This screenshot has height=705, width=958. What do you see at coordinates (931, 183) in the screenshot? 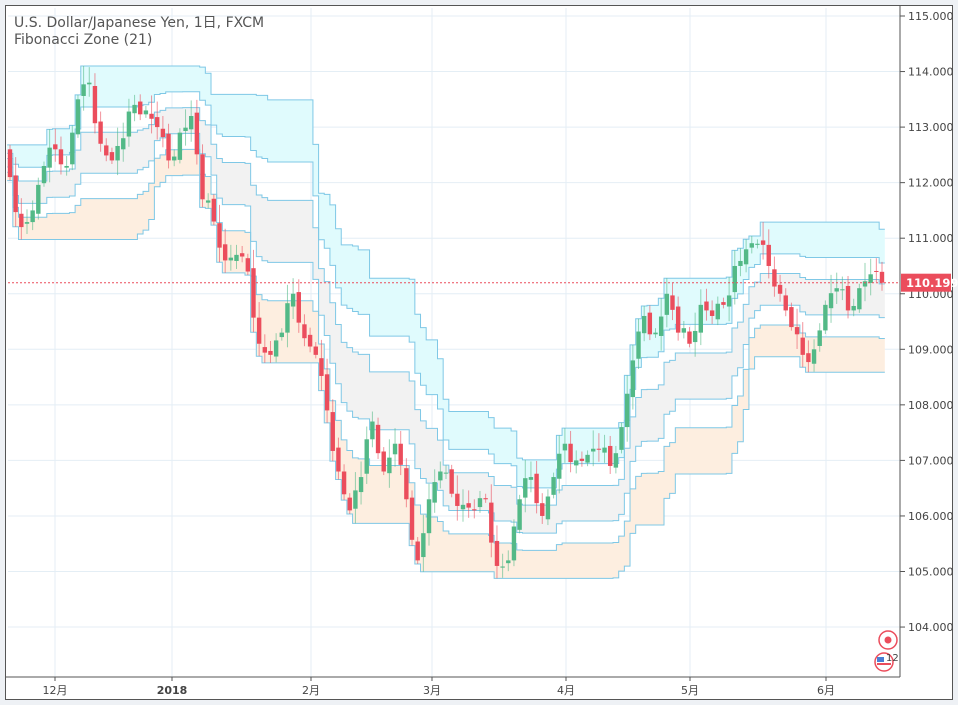
I see `y-tick-label: 112.000` at bounding box center [931, 183].